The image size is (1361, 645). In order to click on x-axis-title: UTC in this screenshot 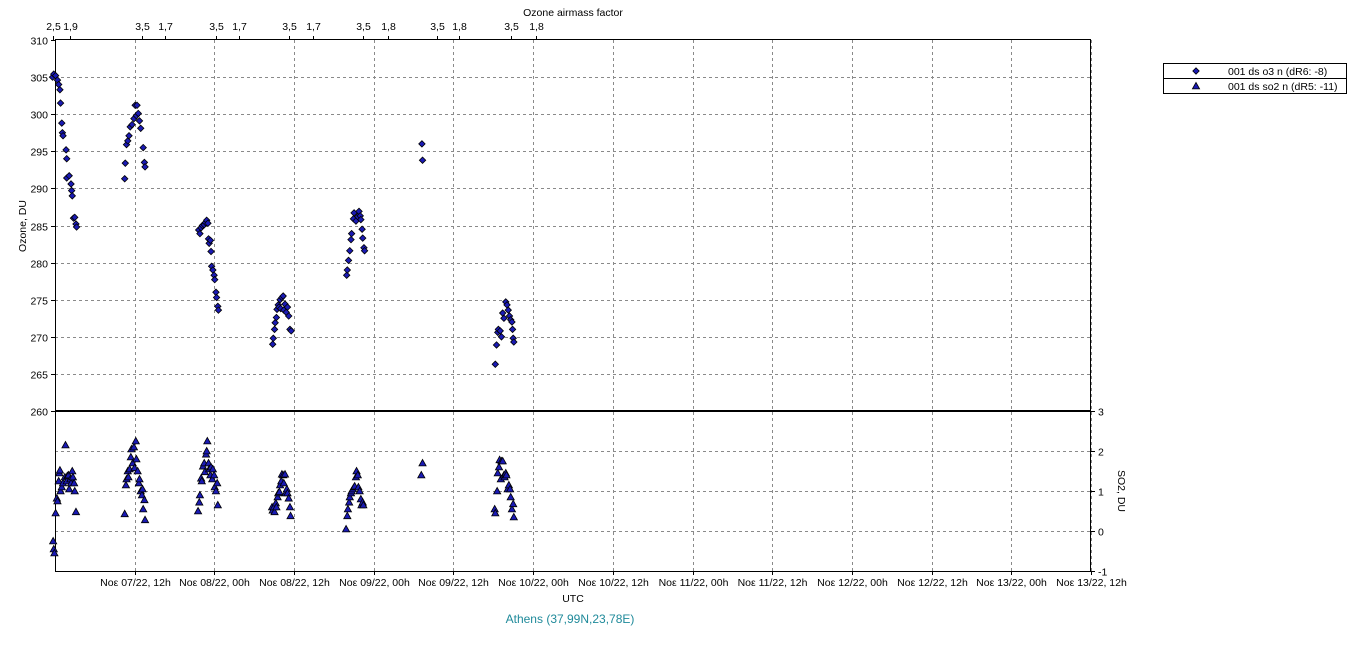, I will do `click(573, 599)`.